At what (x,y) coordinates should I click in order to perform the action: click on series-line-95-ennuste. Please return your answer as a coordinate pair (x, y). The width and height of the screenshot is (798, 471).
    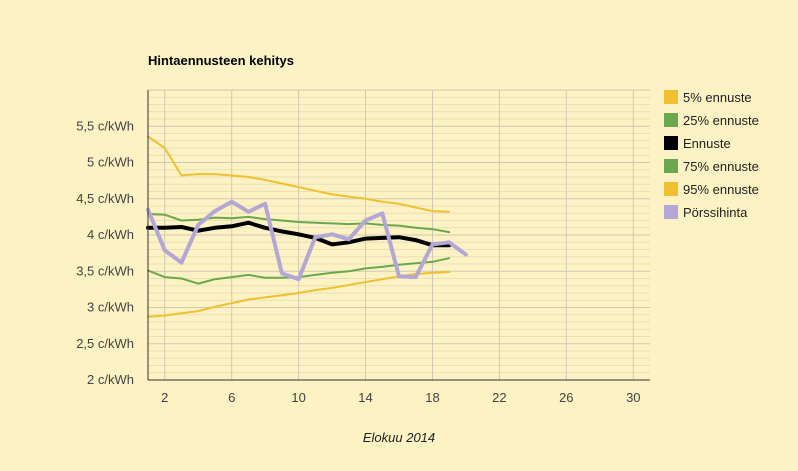
    Looking at the image, I should click on (299, 174).